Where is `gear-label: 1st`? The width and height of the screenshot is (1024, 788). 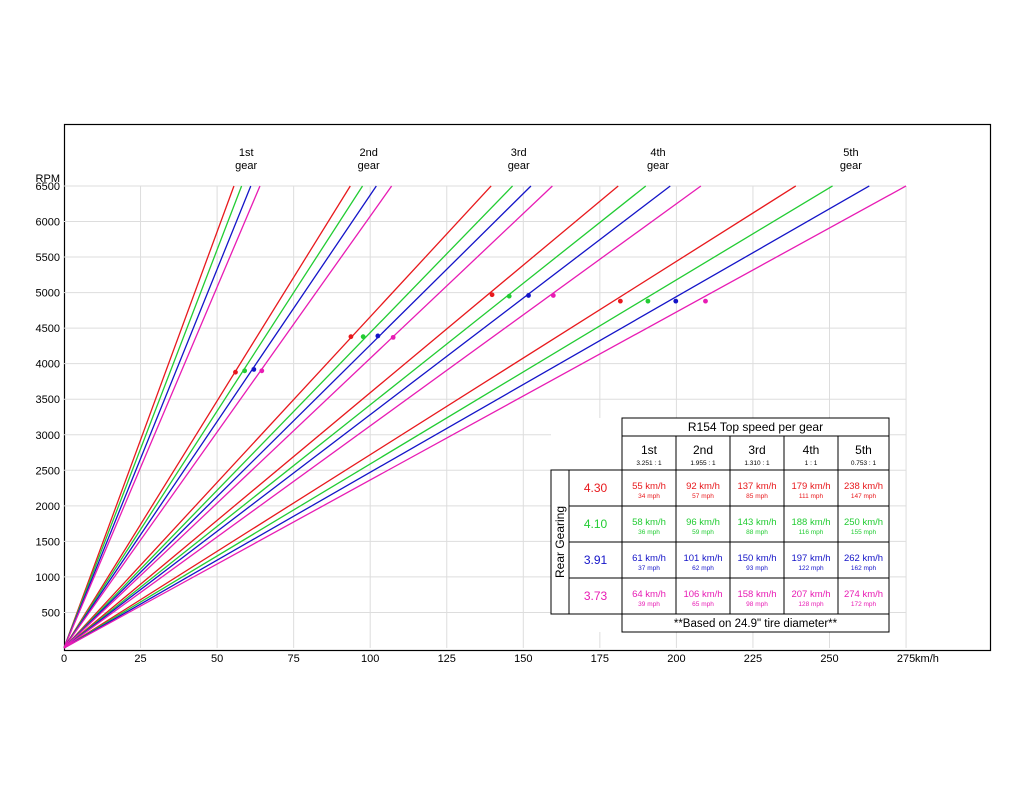
gear-label: 1st is located at coordinates (246, 153).